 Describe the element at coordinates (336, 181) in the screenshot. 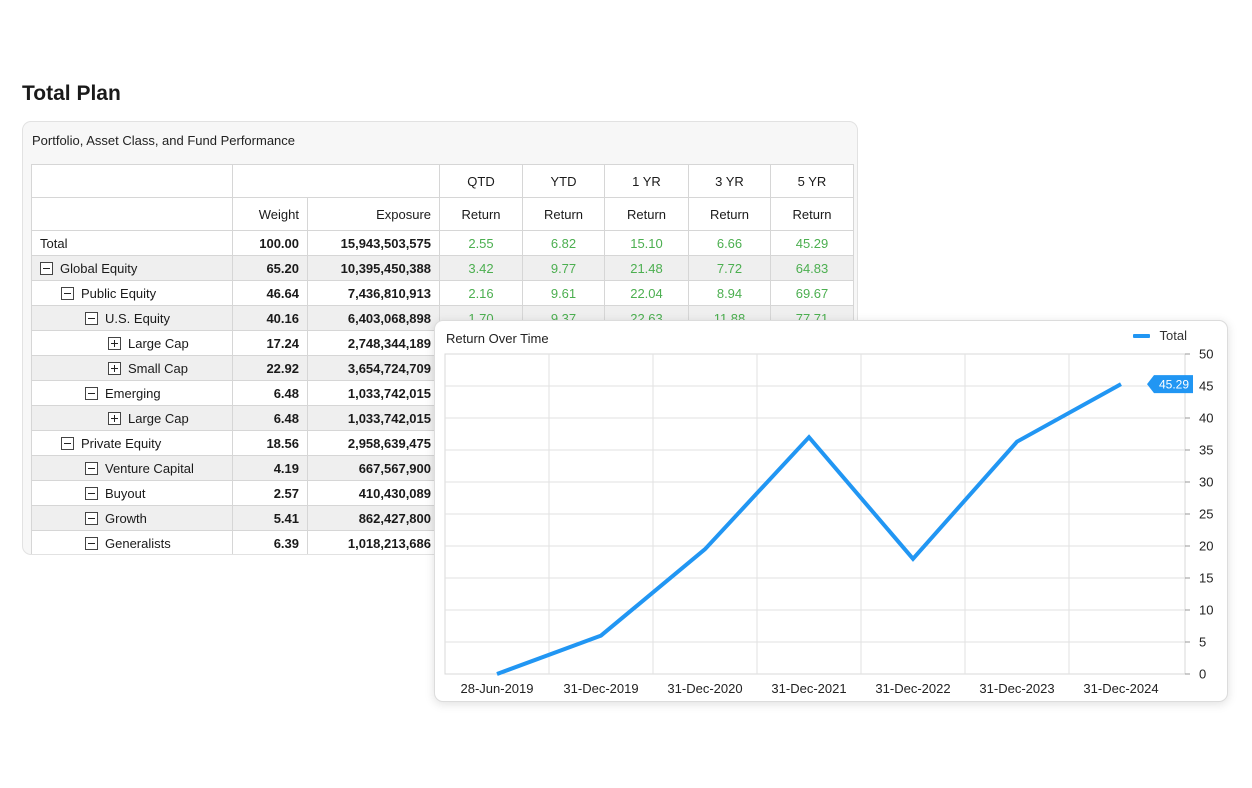

I see `header-blank-values` at that location.